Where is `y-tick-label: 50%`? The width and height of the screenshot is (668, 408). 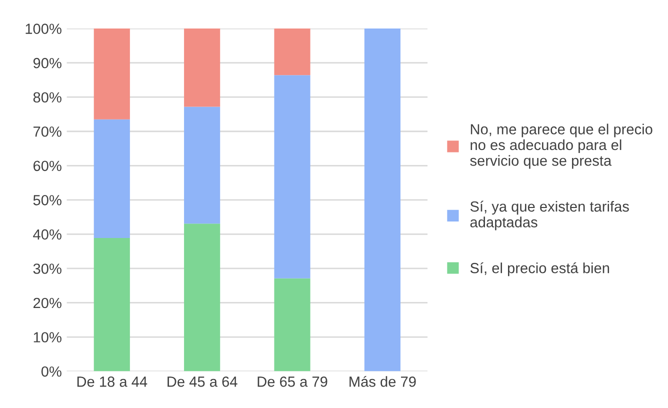
y-tick-label: 50% is located at coordinates (47, 200).